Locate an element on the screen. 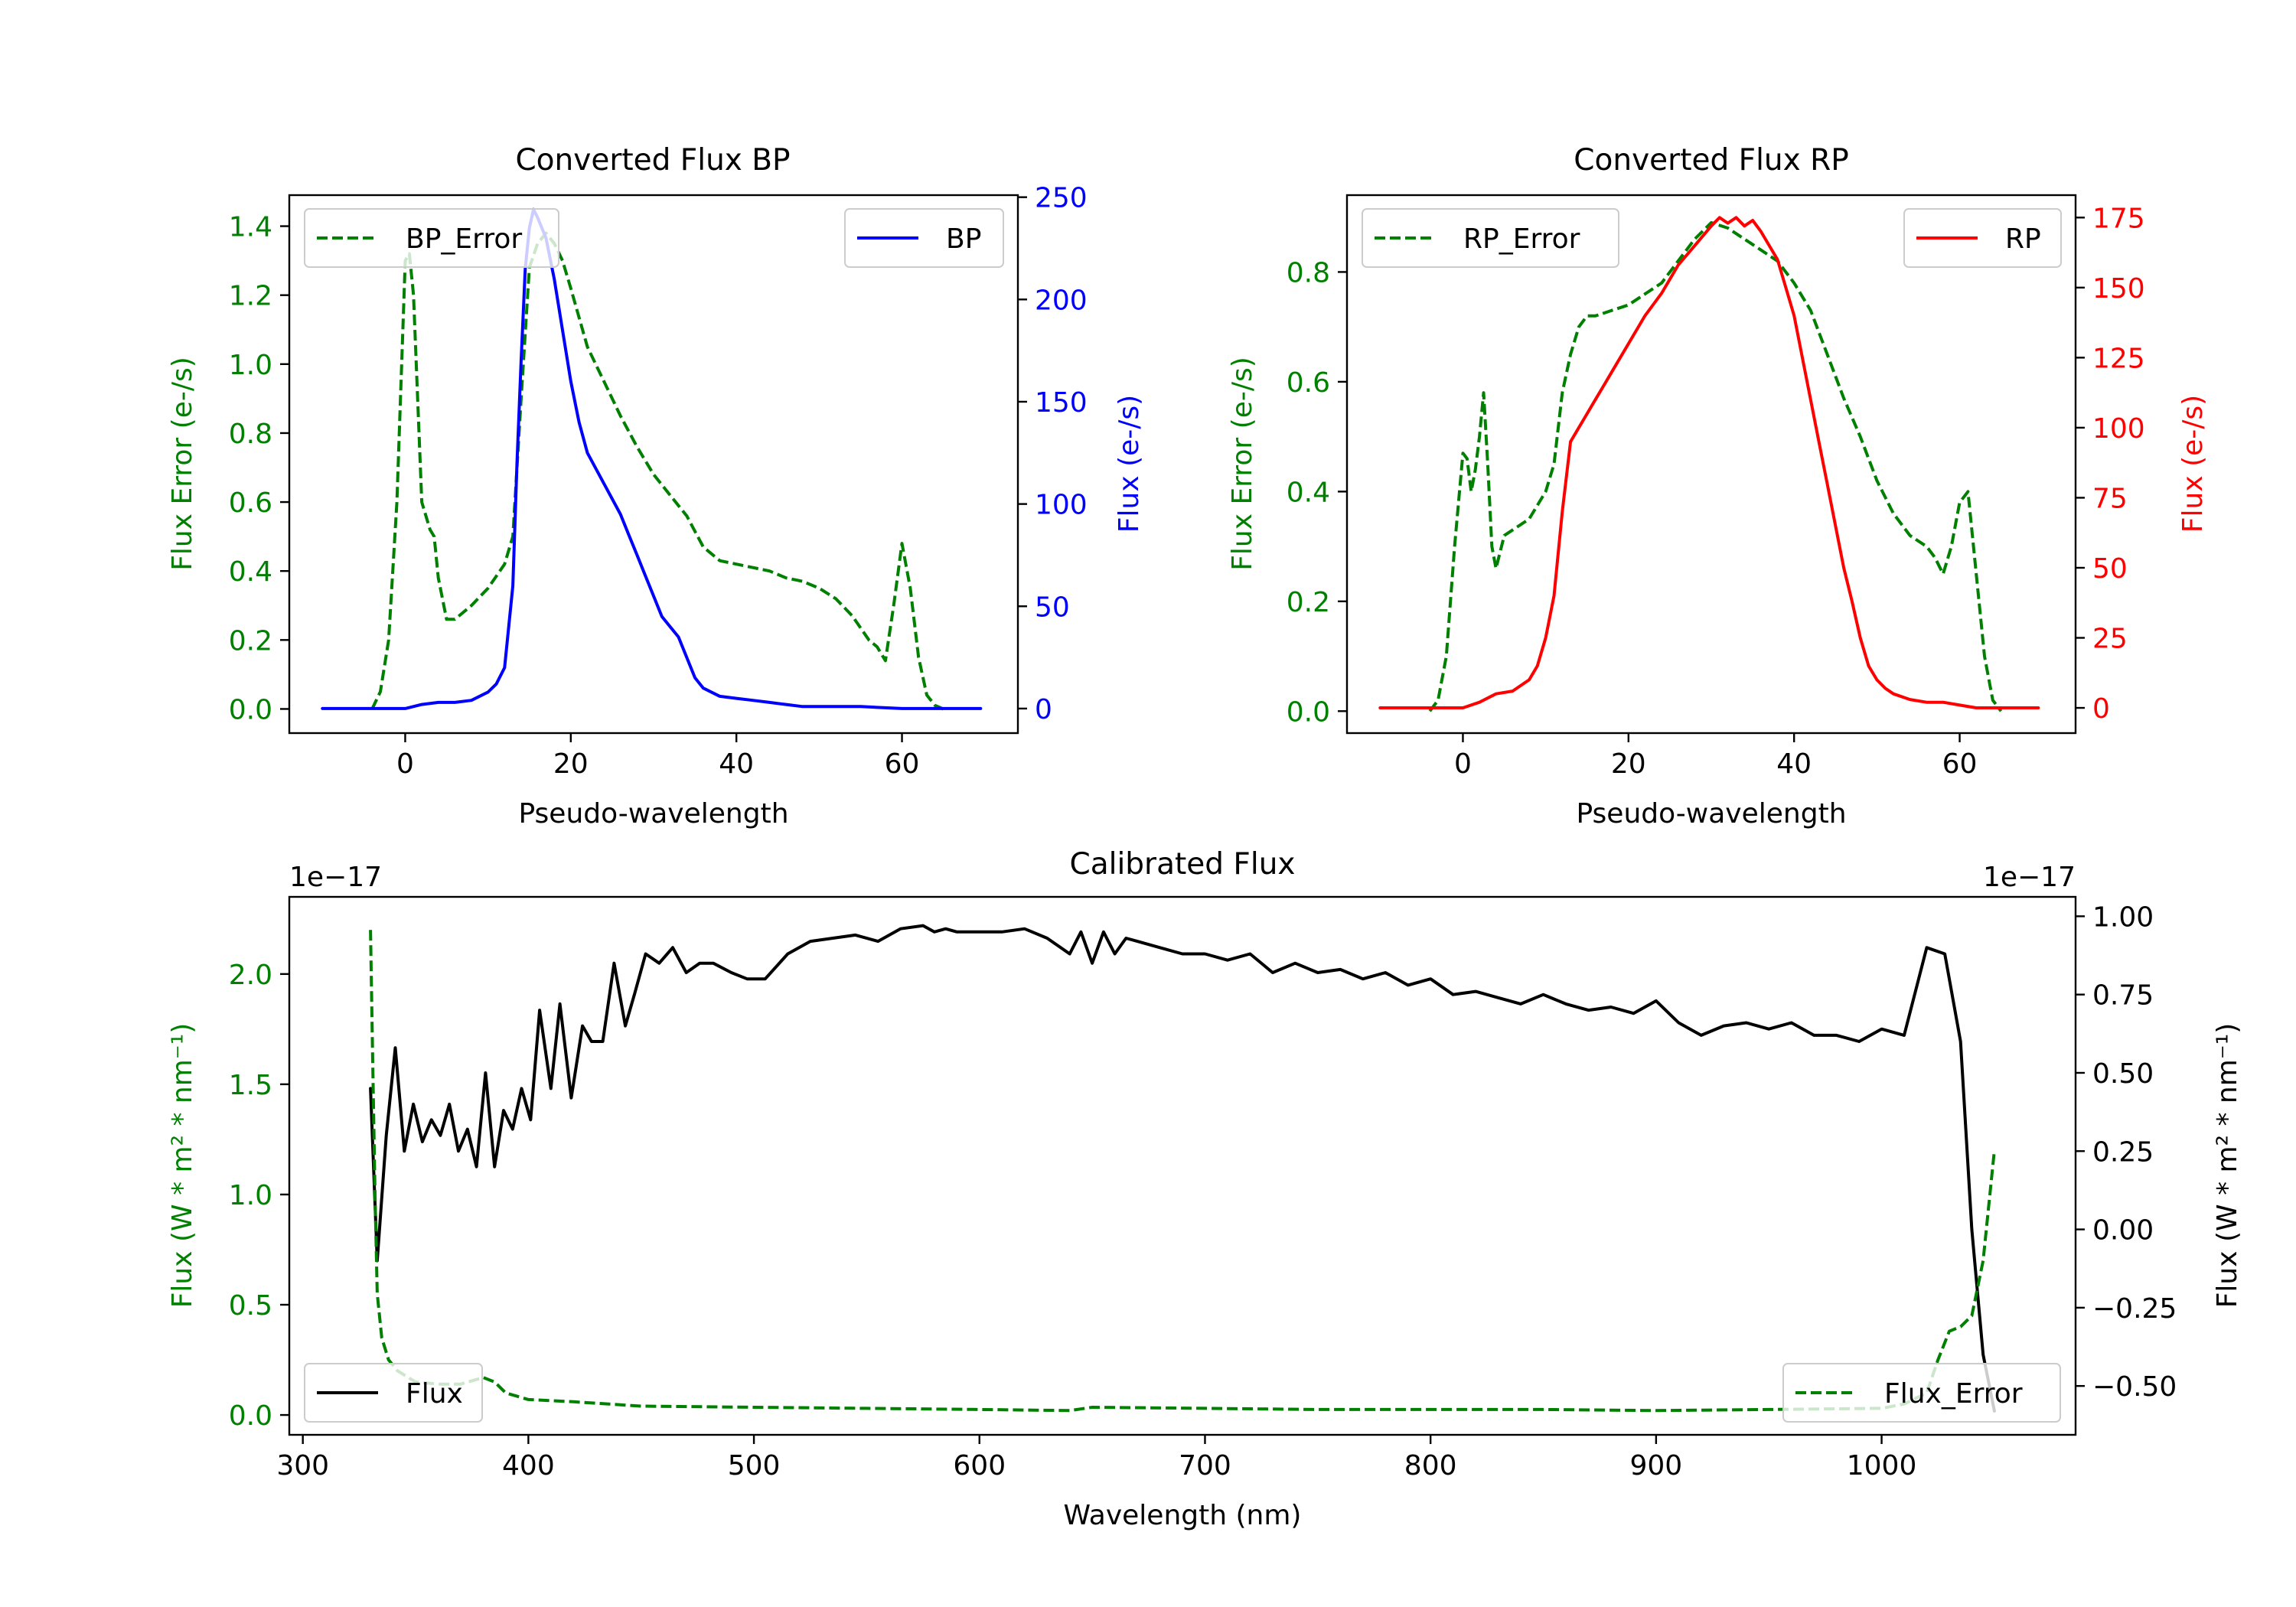  rp-ytick-left-label: 0.2 is located at coordinates (1308, 602).